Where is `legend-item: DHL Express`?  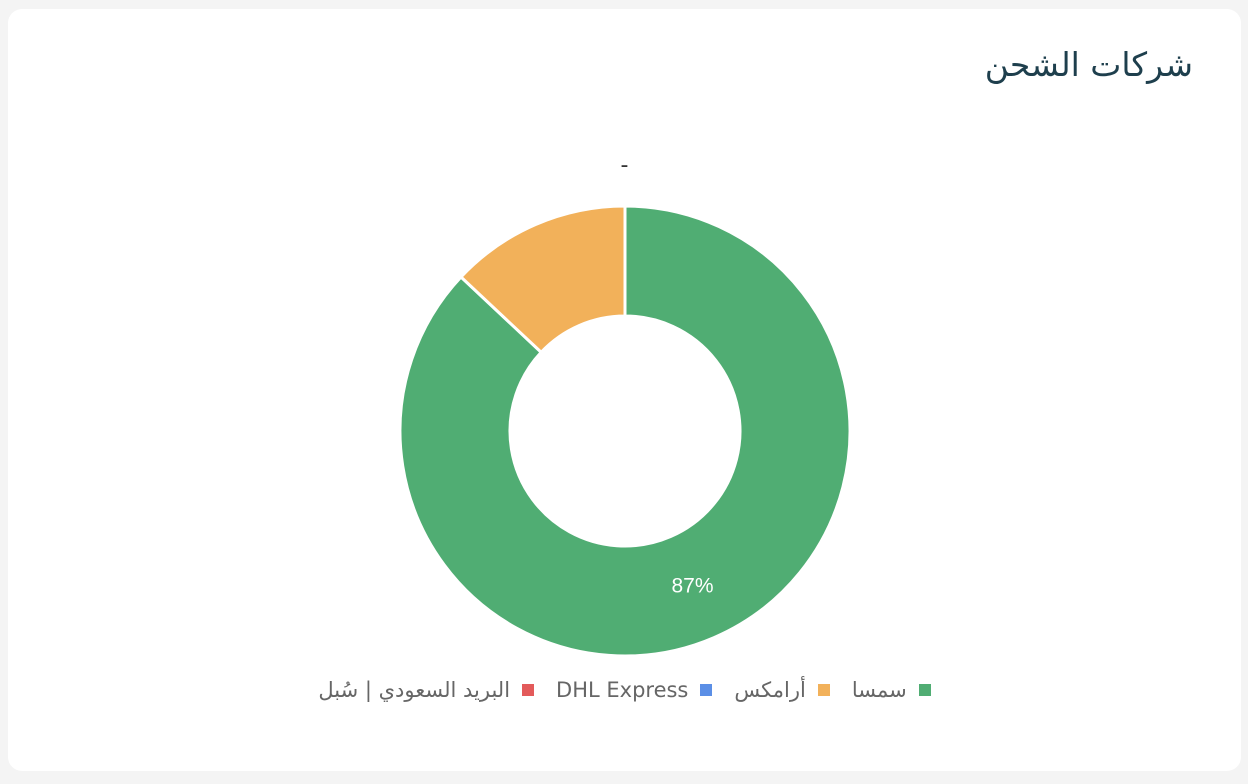 legend-item: DHL Express is located at coordinates (634, 690).